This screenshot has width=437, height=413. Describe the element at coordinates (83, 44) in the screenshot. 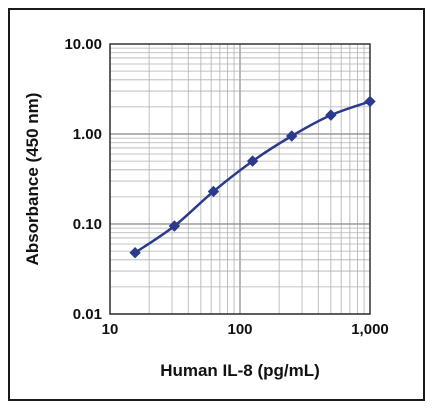

I see `y-tick-label: 10.00` at that location.